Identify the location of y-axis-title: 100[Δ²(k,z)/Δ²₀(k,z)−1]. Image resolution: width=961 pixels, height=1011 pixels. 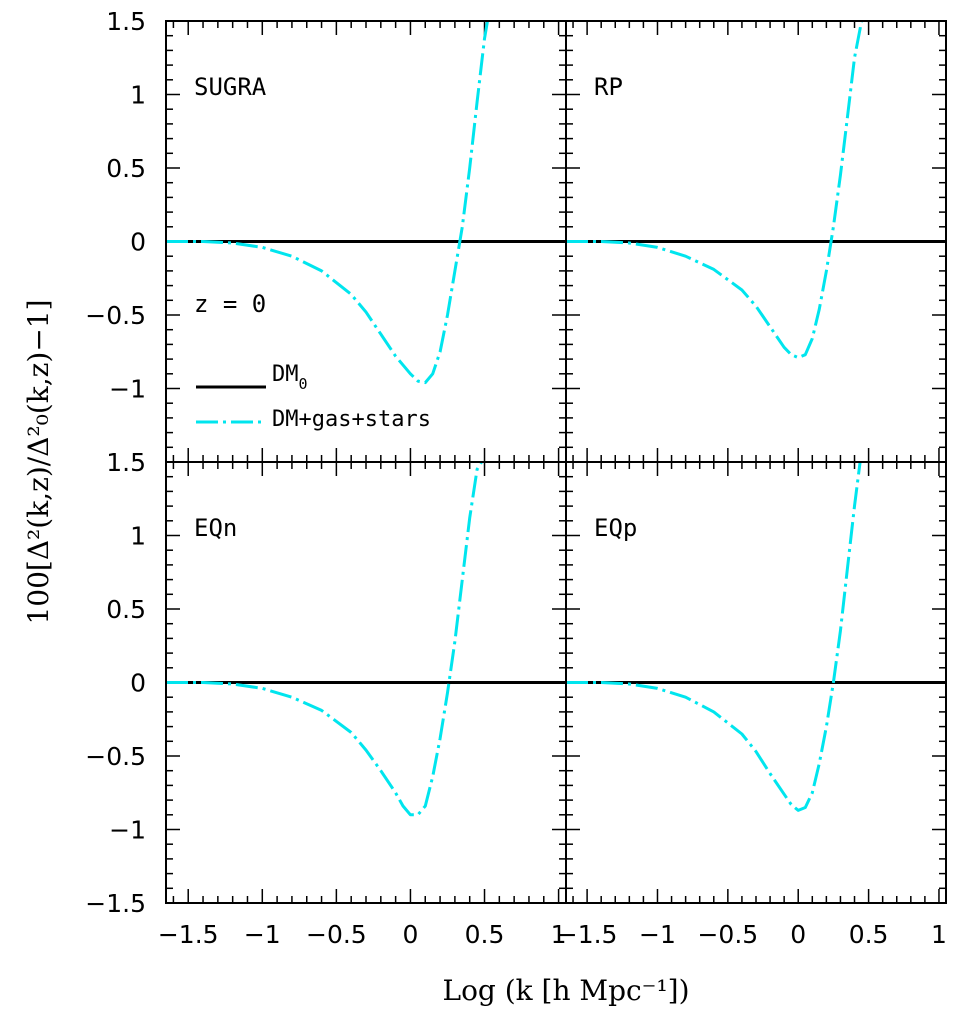
(38, 461).